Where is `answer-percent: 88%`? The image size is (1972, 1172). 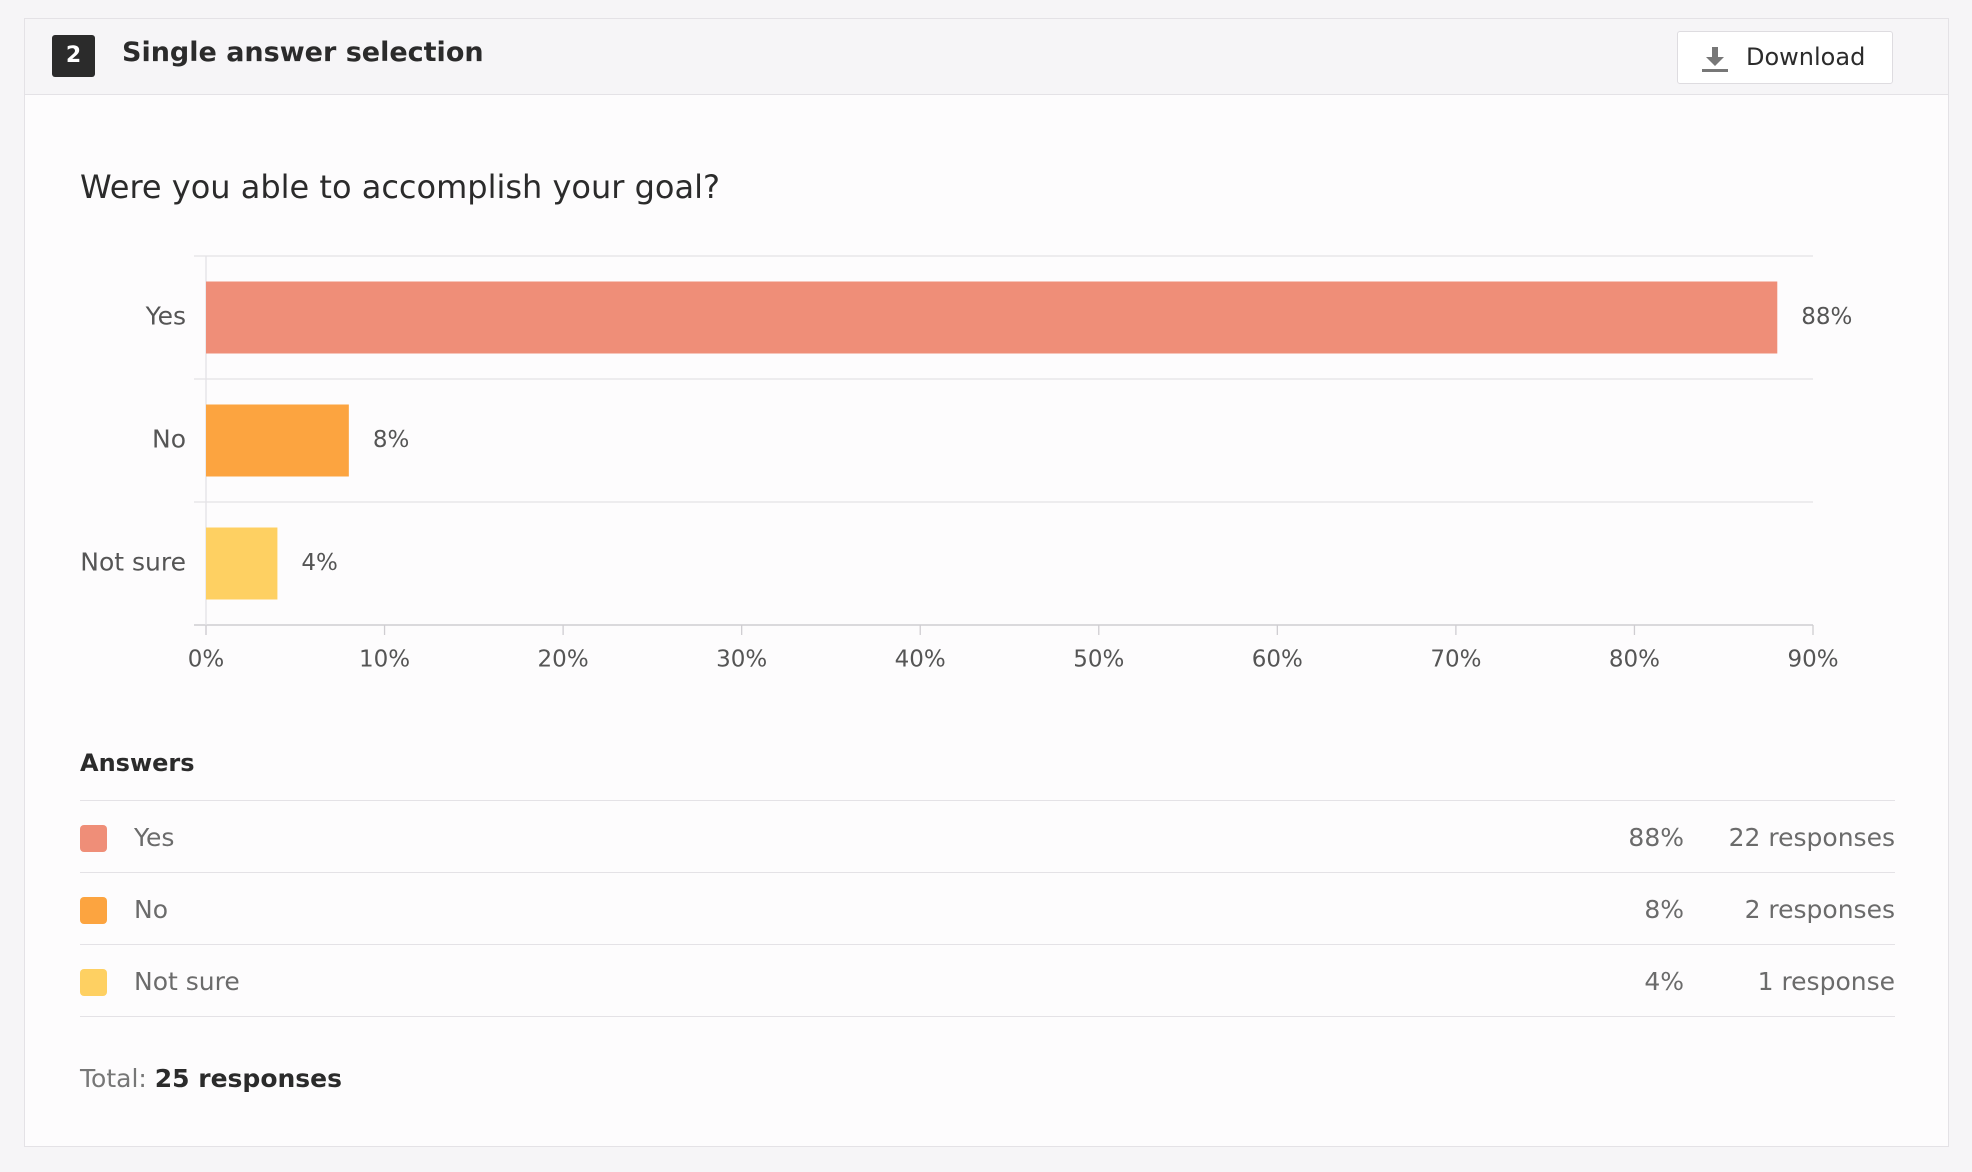 answer-percent: 88% is located at coordinates (1656, 837).